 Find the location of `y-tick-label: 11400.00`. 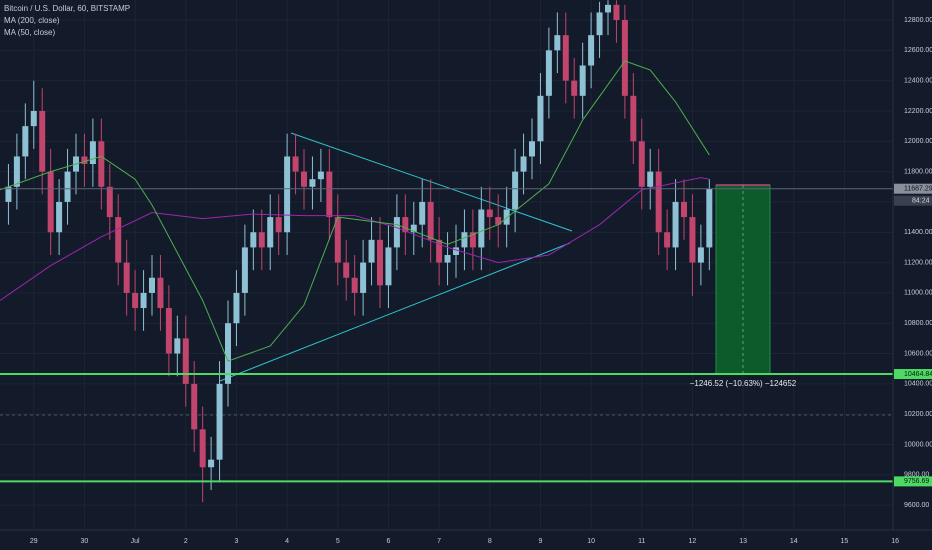

y-tick-label: 11400.00 is located at coordinates (918, 232).